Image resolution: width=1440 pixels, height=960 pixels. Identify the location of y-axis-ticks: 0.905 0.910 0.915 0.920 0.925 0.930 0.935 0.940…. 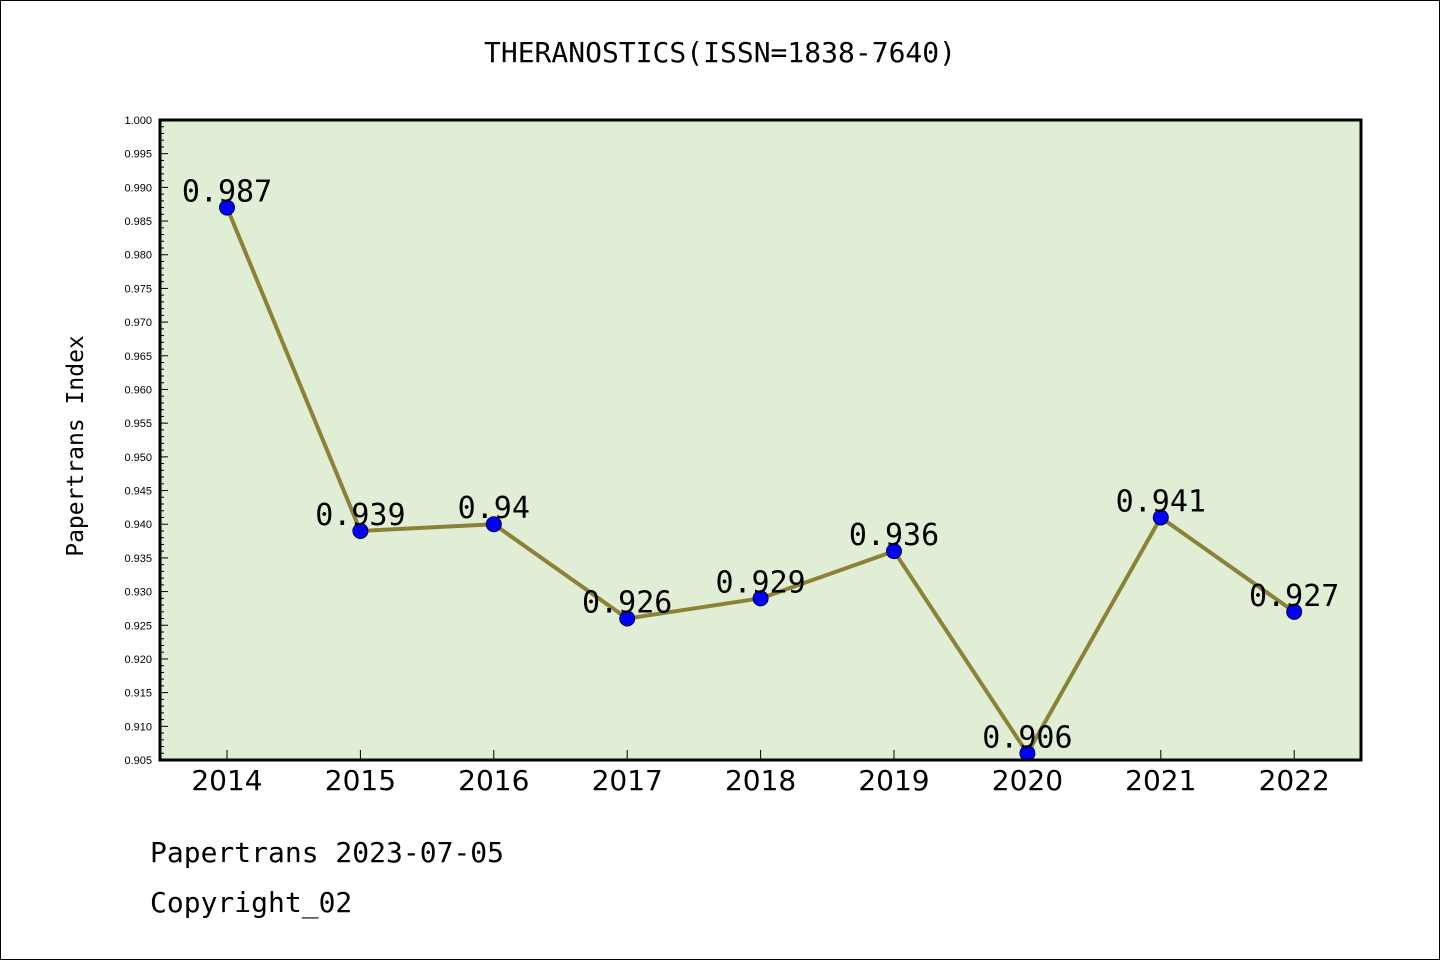
(146, 441).